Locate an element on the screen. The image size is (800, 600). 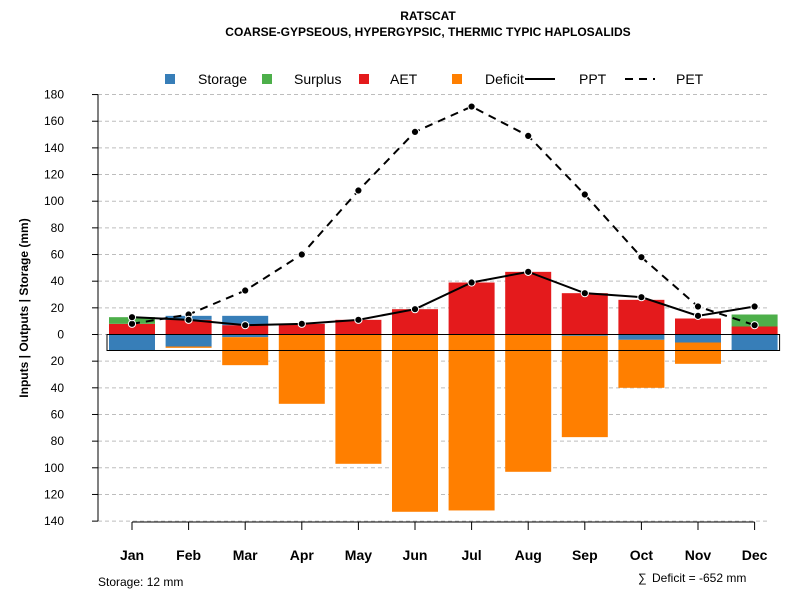
x-tick-label: Oct is located at coordinates (642, 555).